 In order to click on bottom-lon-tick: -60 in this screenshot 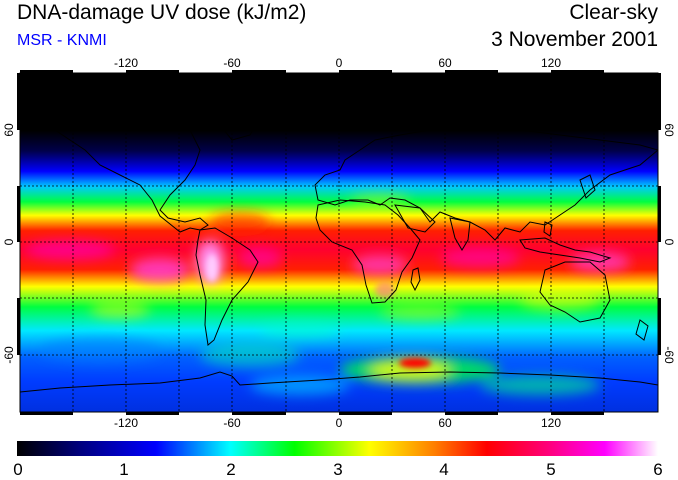, I will do `click(232, 423)`.